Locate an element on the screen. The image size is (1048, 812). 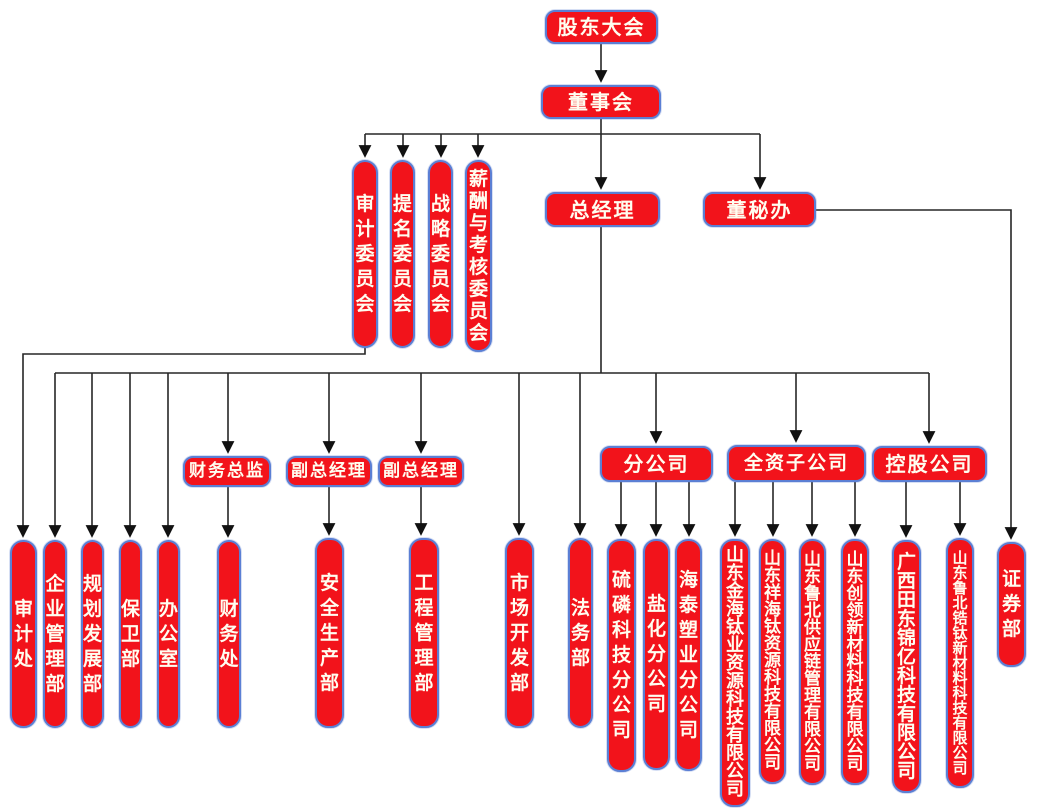
node-guangxi-tiandong-jinyi: 广西田东锦亿科技有限公司 is located at coordinates (906, 666).